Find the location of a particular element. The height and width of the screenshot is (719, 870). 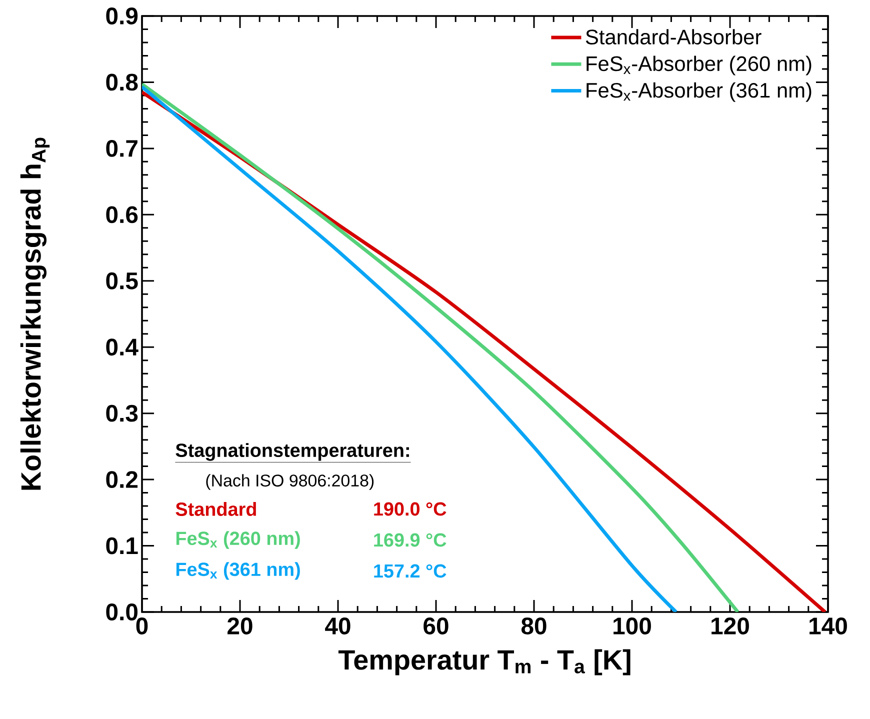

annotation: (Nach ISO 9806:2018) is located at coordinates (290, 482).